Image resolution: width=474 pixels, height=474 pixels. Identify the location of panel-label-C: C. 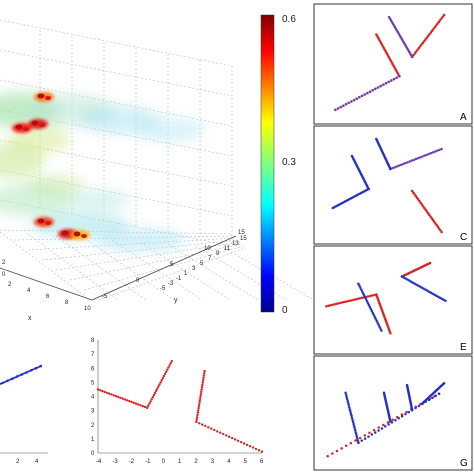
(463, 237).